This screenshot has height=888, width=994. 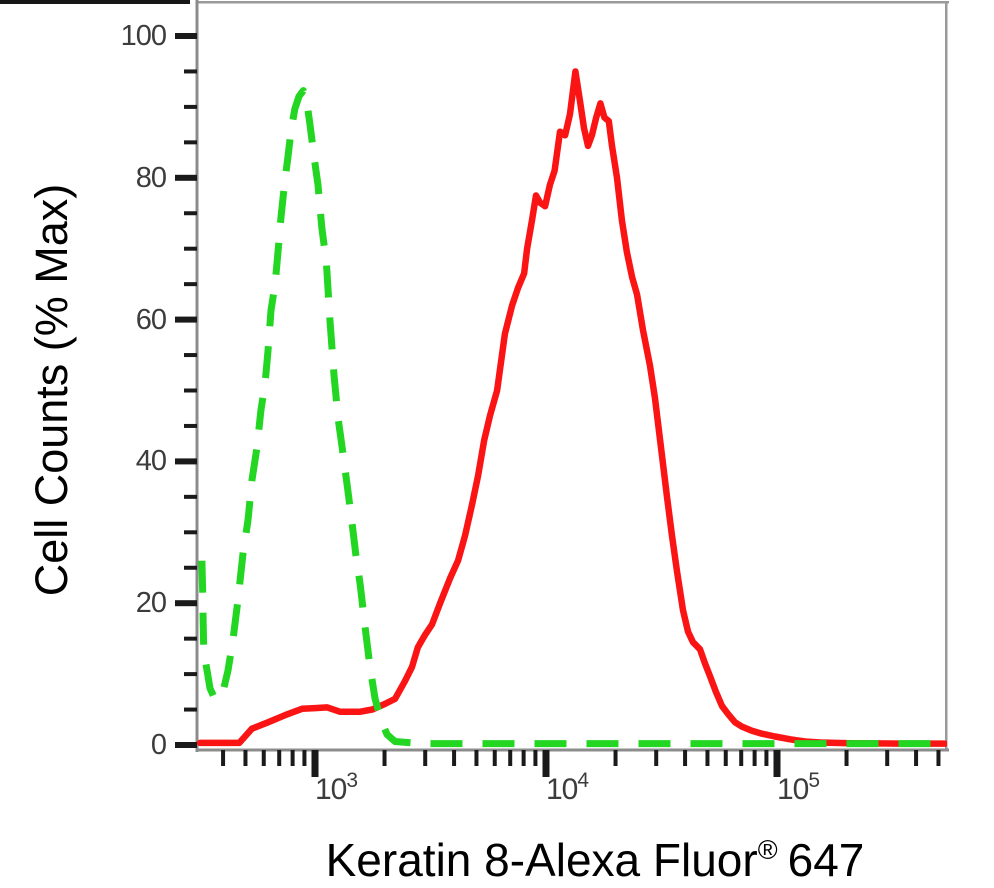 What do you see at coordinates (151, 177) in the screenshot?
I see `y-tick-label-80: 80` at bounding box center [151, 177].